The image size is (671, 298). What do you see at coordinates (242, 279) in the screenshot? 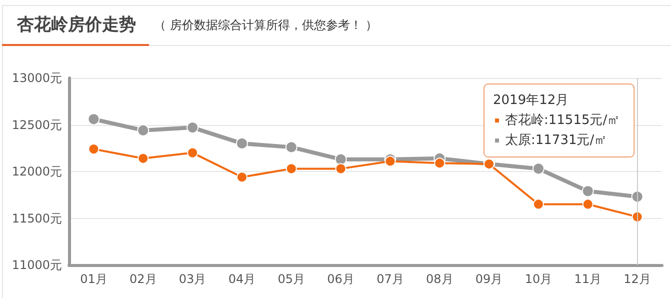
I see `x-tick-label: 04月` at bounding box center [242, 279].